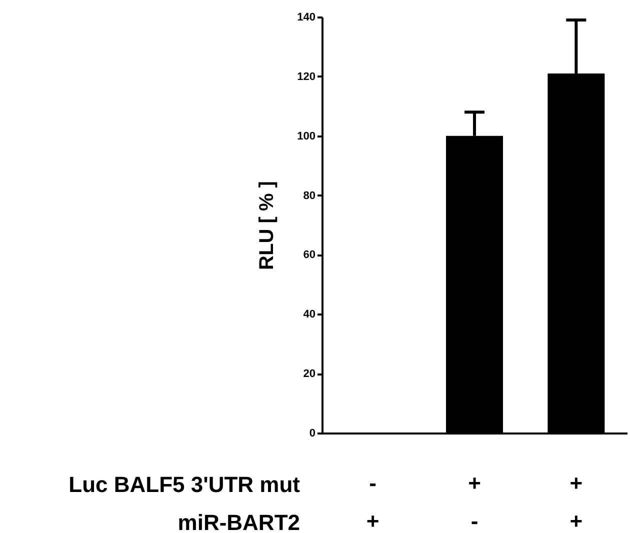 The width and height of the screenshot is (630, 533). What do you see at coordinates (306, 76) in the screenshot?
I see `y-tick-label: 120` at bounding box center [306, 76].